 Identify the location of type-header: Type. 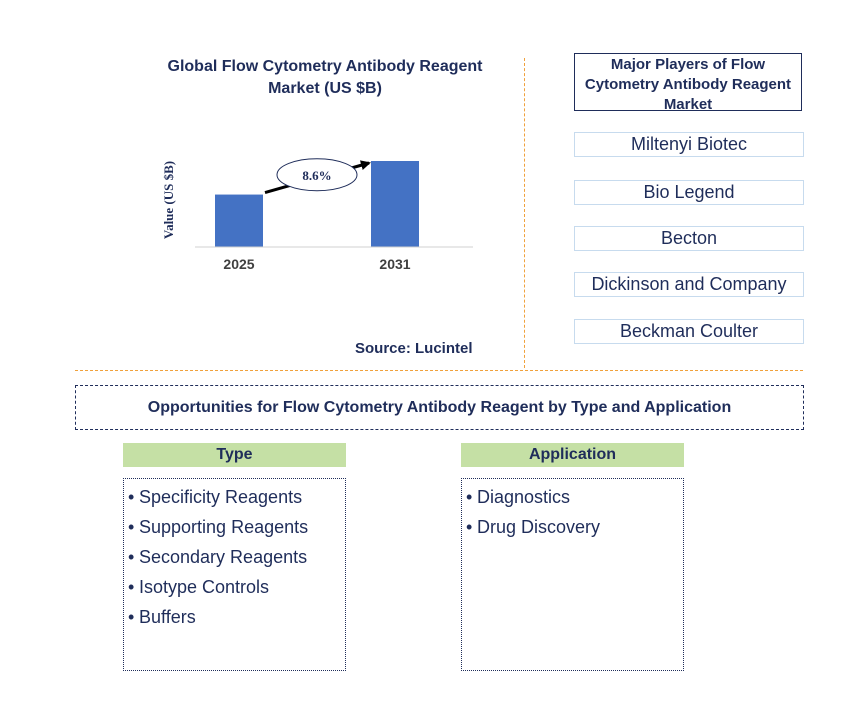
(234, 455).